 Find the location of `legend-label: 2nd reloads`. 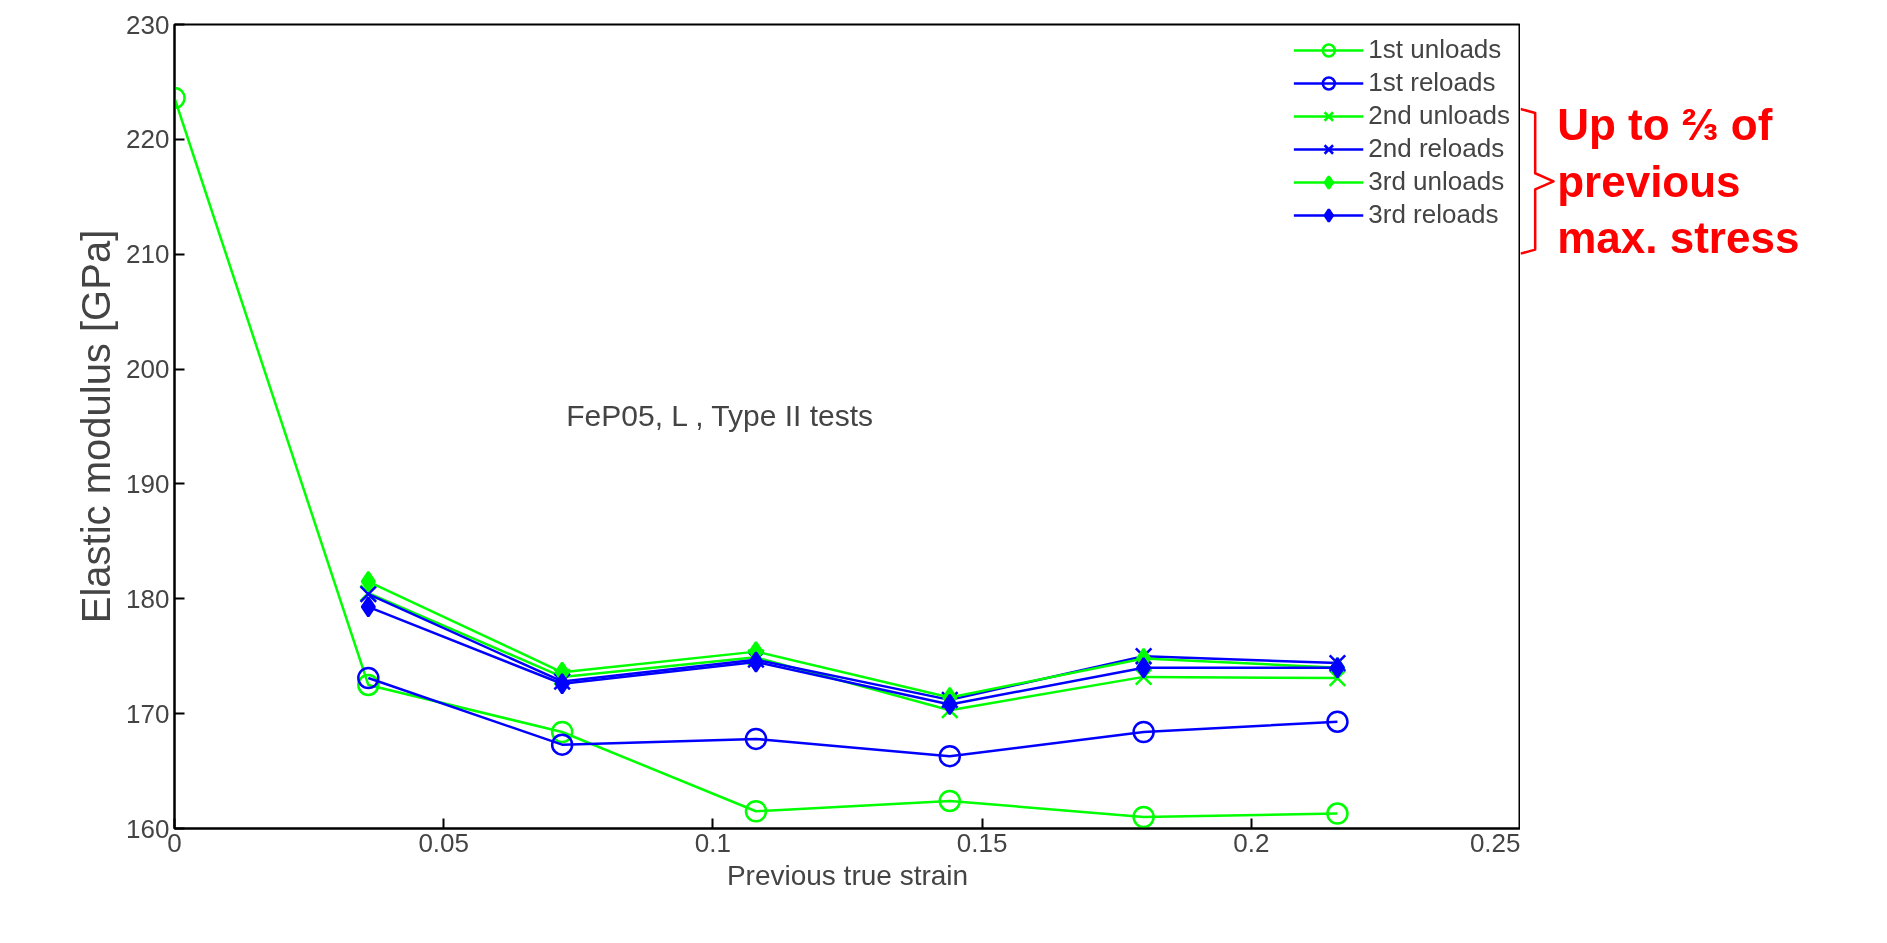

legend-label: 2nd reloads is located at coordinates (1436, 148).